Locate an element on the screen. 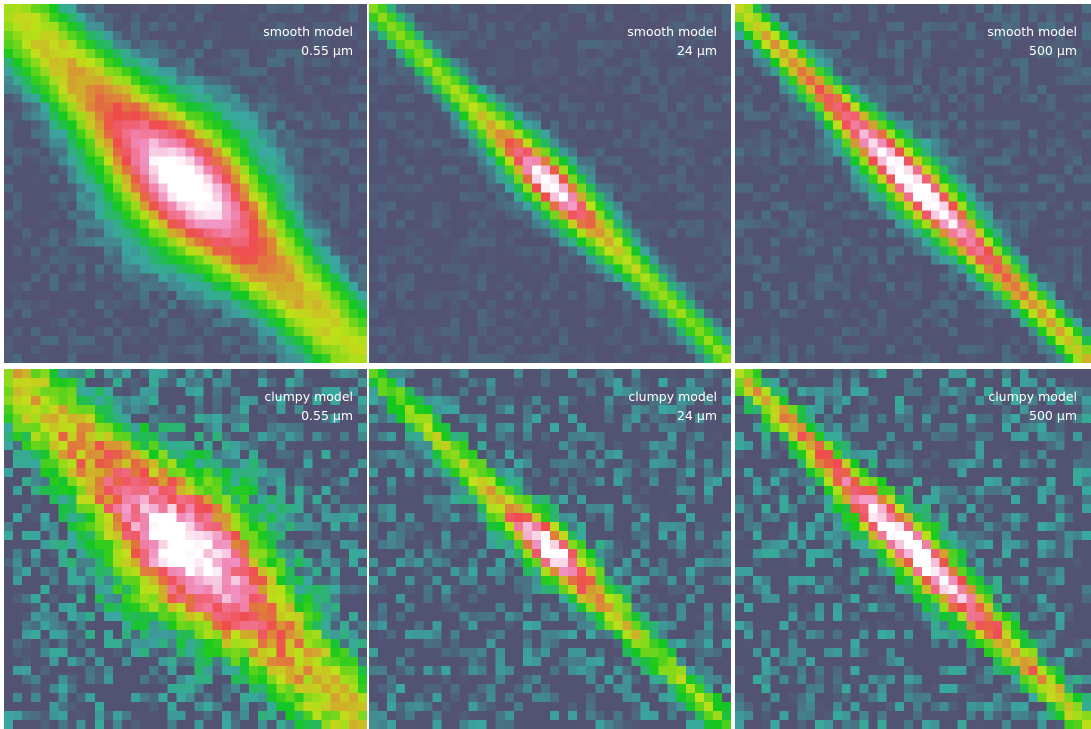  panel-label: clumpy model 500 µm is located at coordinates (1032, 406).